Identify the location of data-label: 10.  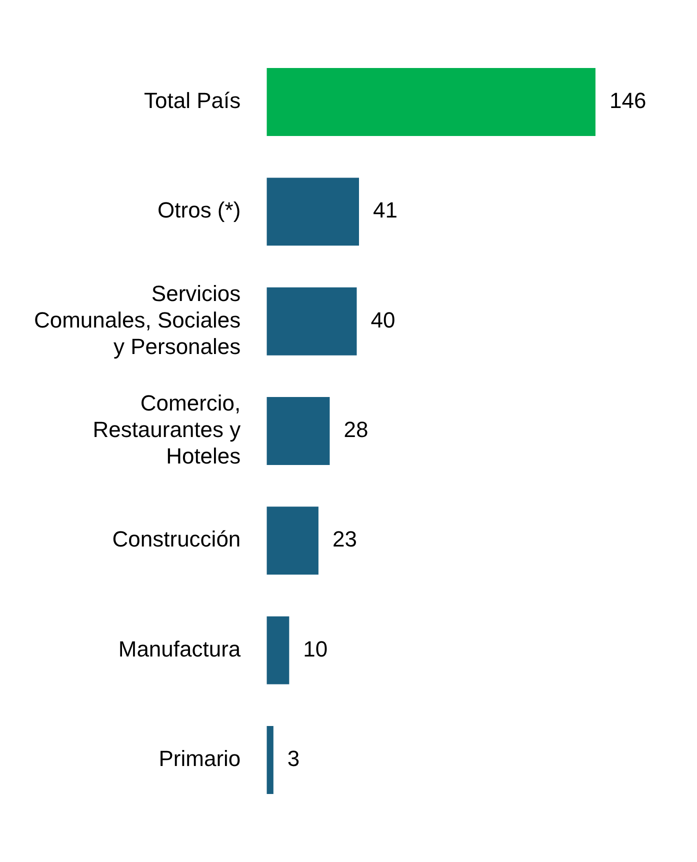
(315, 649).